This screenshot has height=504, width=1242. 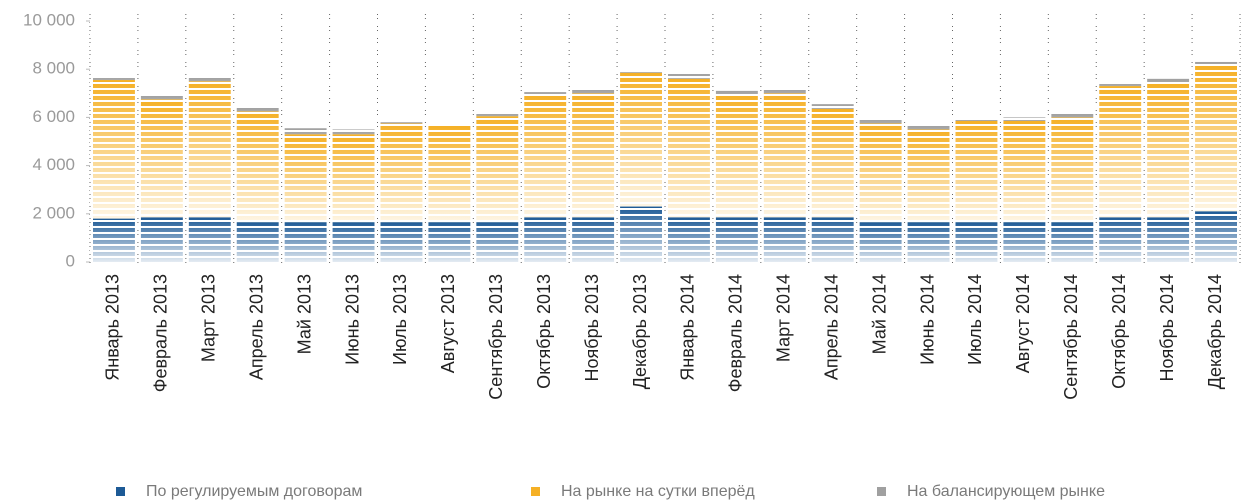 I want to click on x-tick-label: Ноябрь 2014, so click(x=1167, y=328).